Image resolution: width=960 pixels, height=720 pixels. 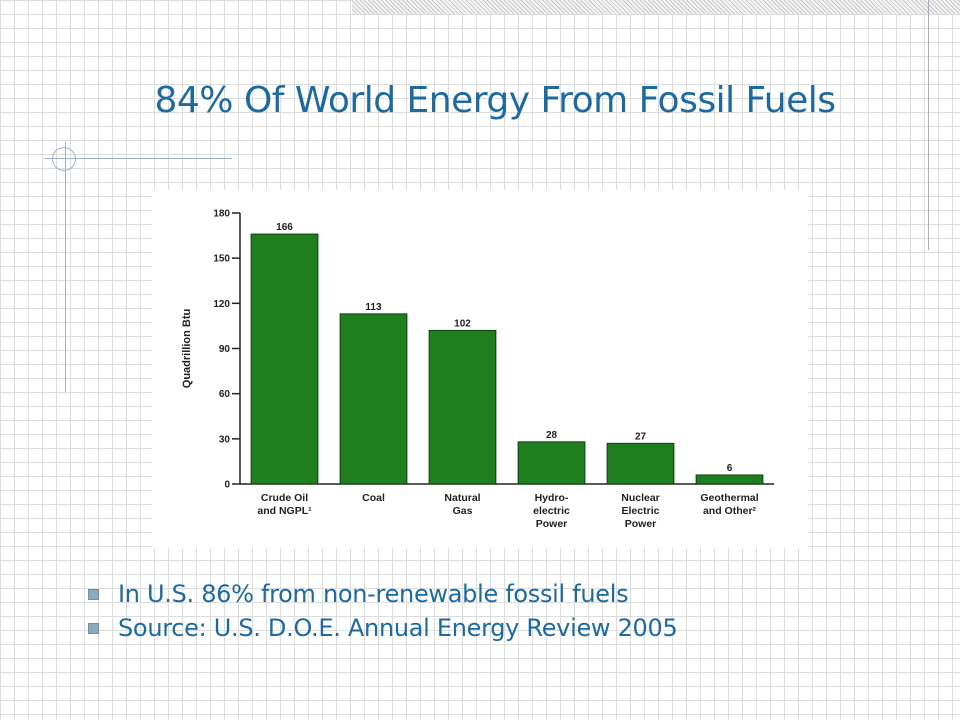 What do you see at coordinates (187, 348) in the screenshot?
I see `y-axis-label: Quadrillion Btu` at bounding box center [187, 348].